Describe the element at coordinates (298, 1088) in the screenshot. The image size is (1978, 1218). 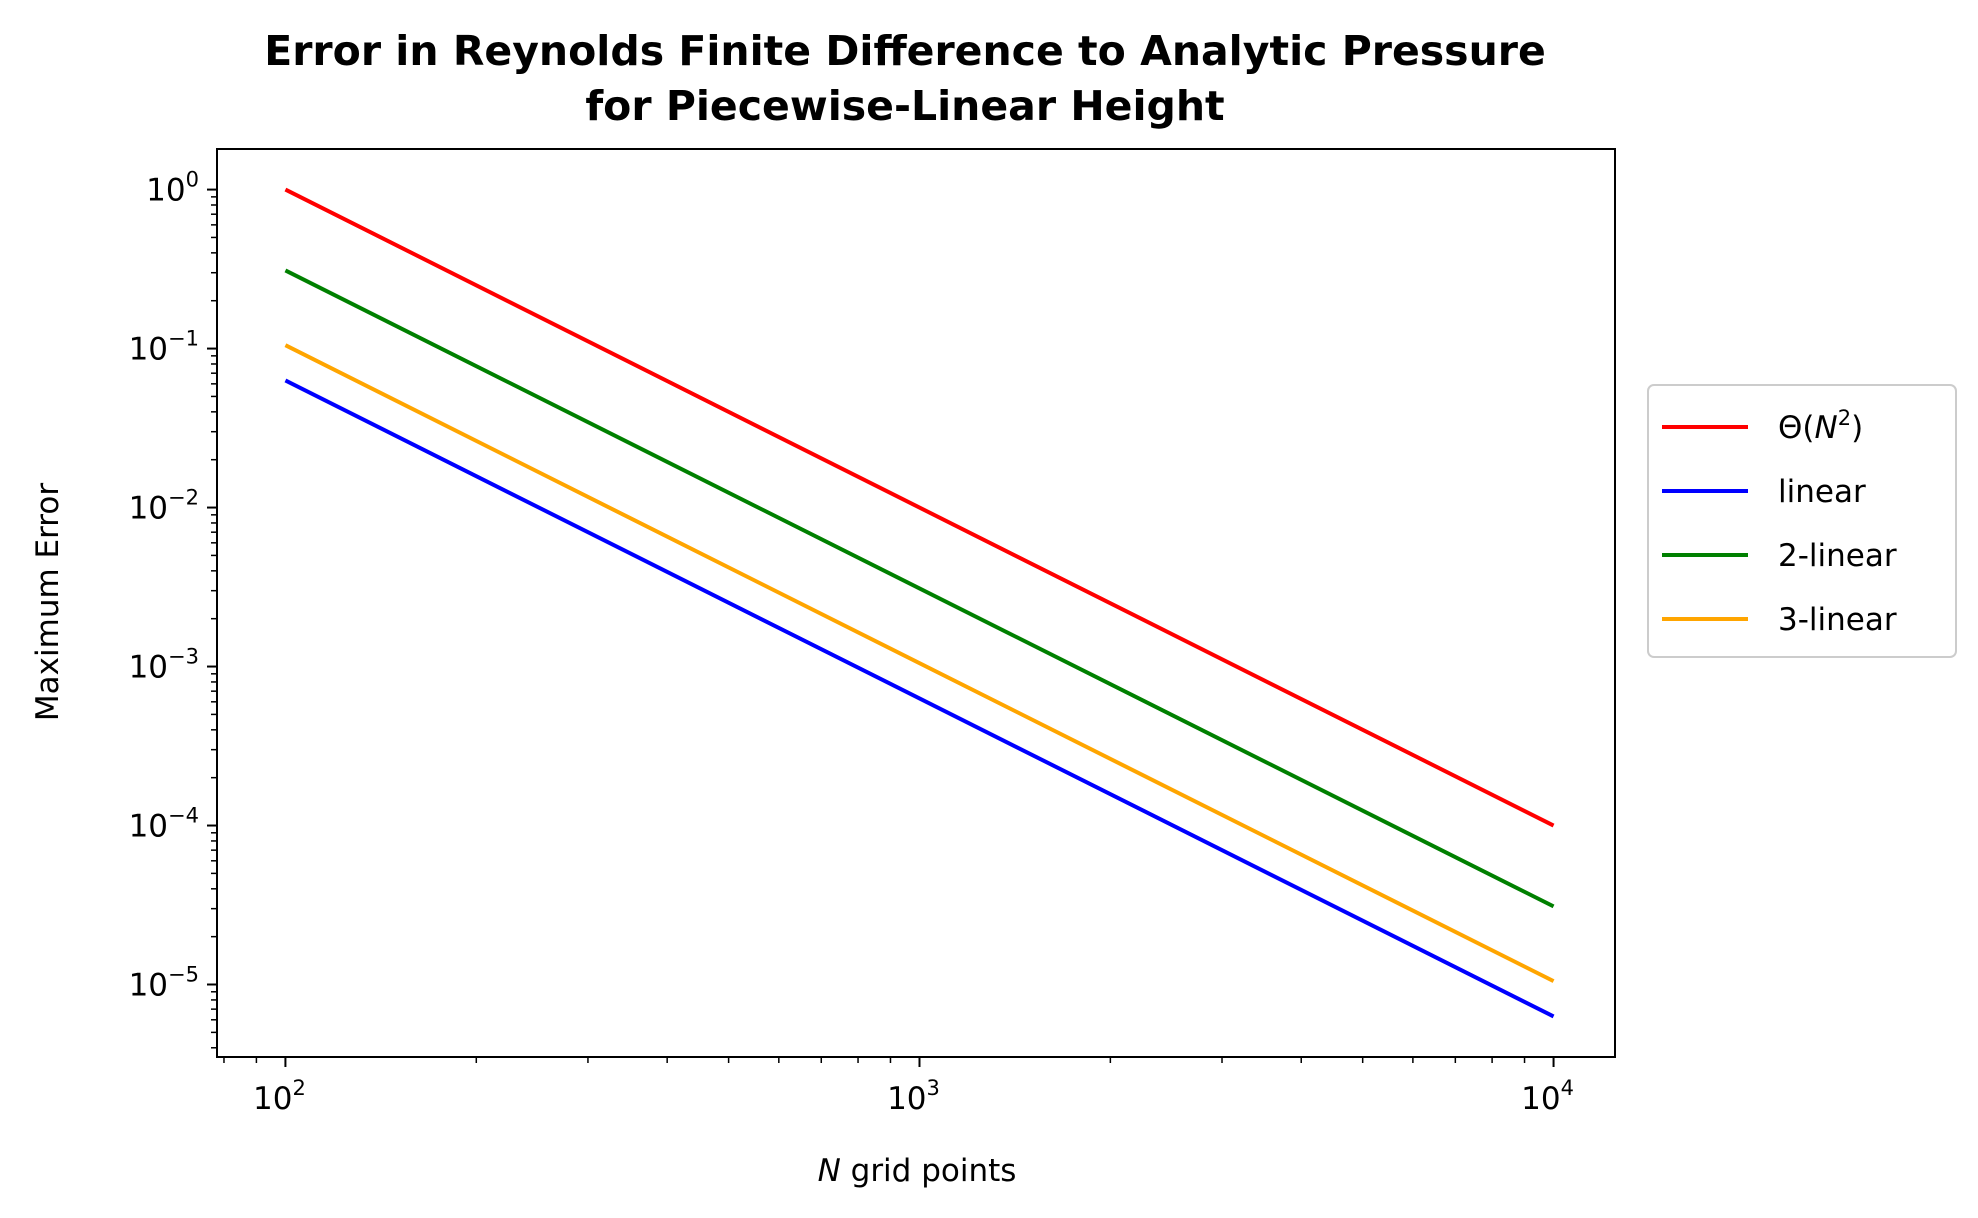
I see `x-tick-exponent-0: 2` at that location.